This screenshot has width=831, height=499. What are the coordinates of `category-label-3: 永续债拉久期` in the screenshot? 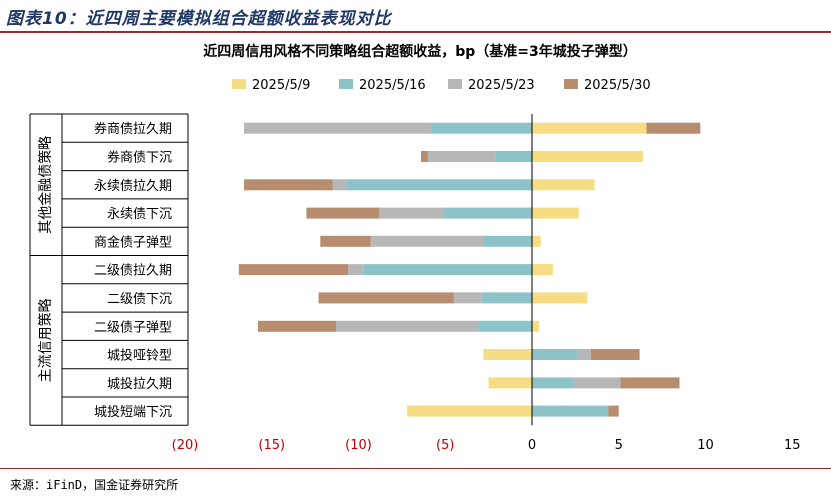 It's located at (133, 186).